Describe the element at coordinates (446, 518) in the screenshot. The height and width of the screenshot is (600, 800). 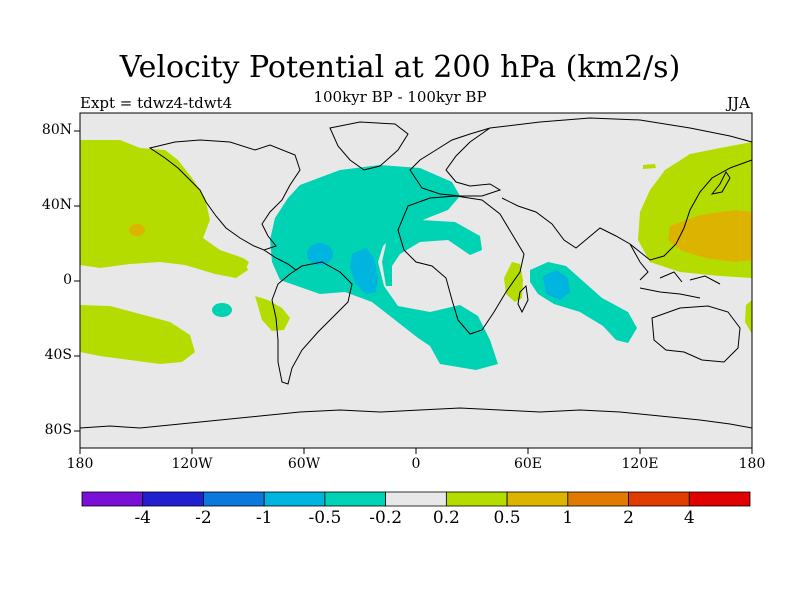
I see `colorbar-label: 0.2` at that location.